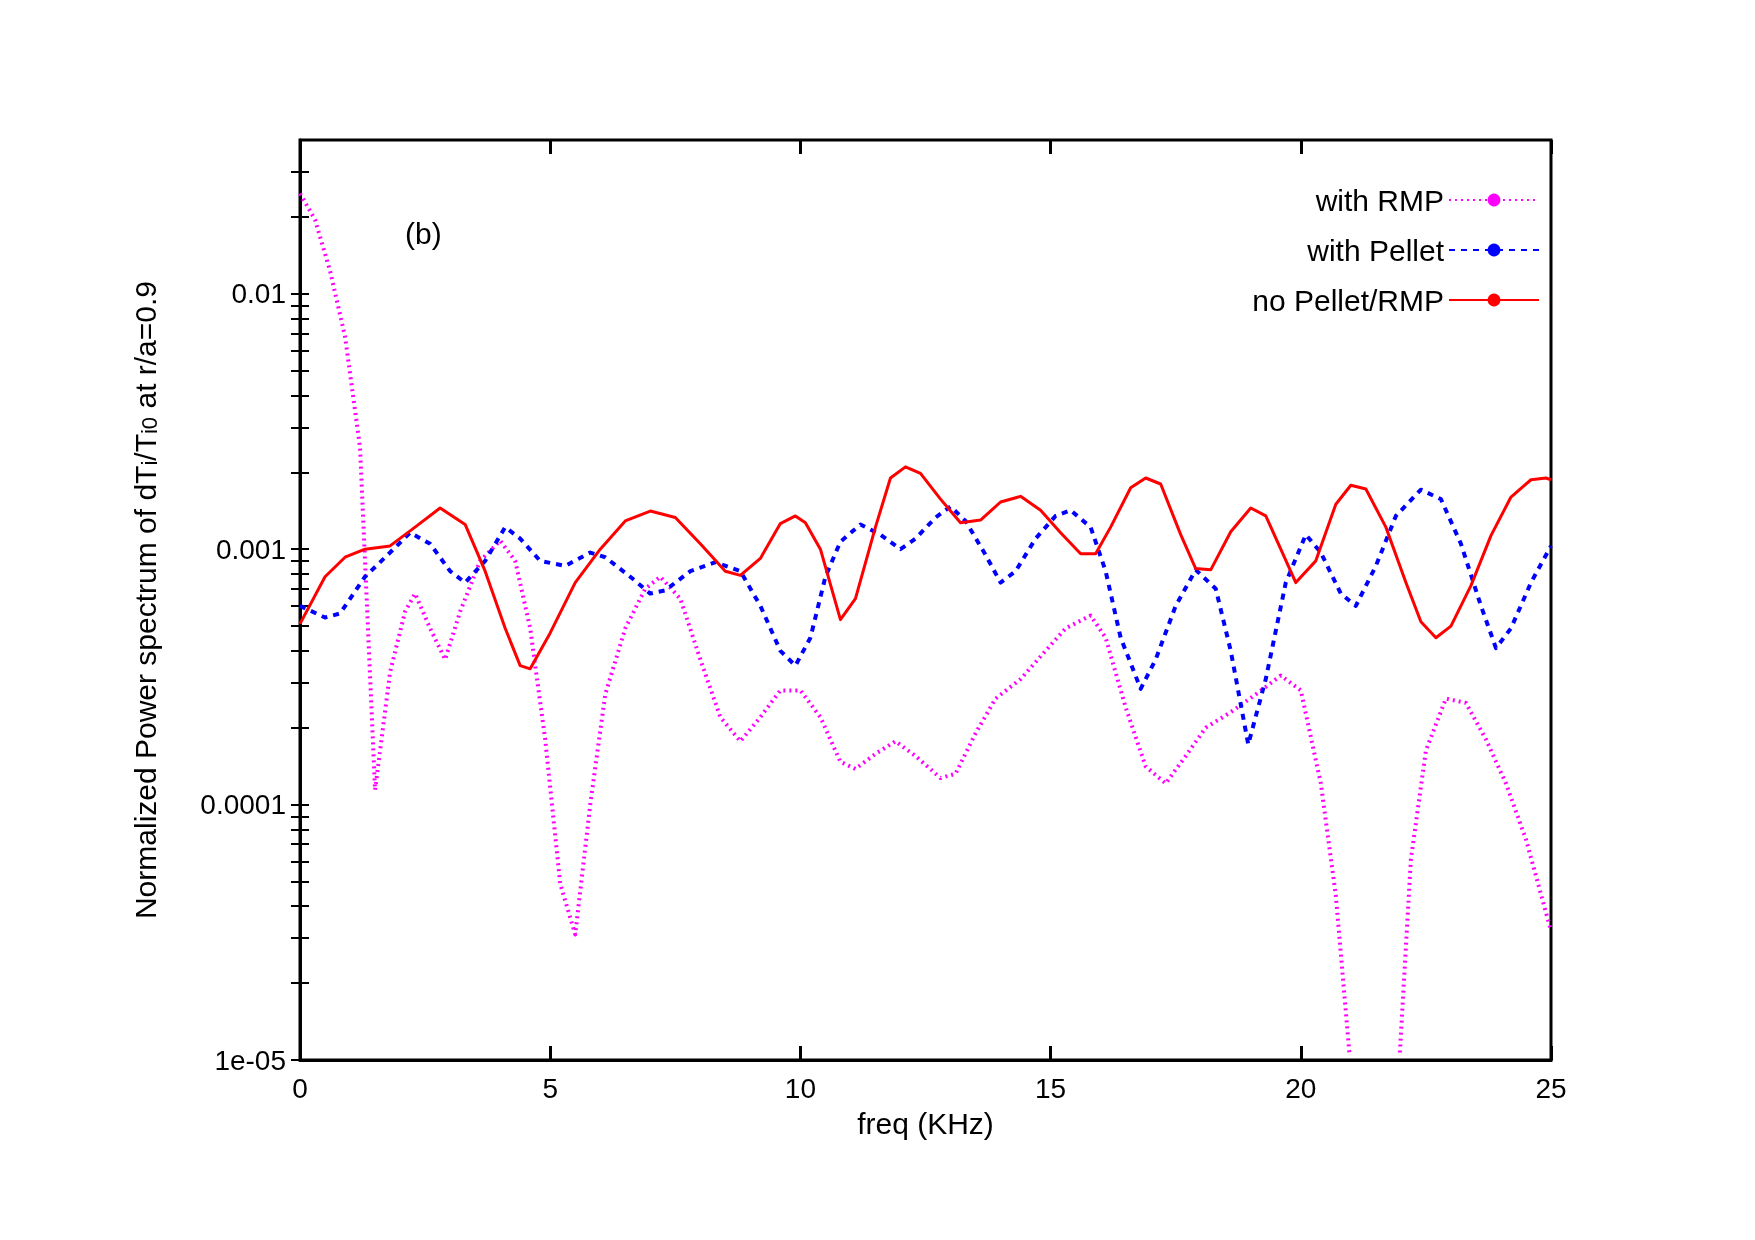  I want to click on x-tick-label: 10, so click(800, 1088).